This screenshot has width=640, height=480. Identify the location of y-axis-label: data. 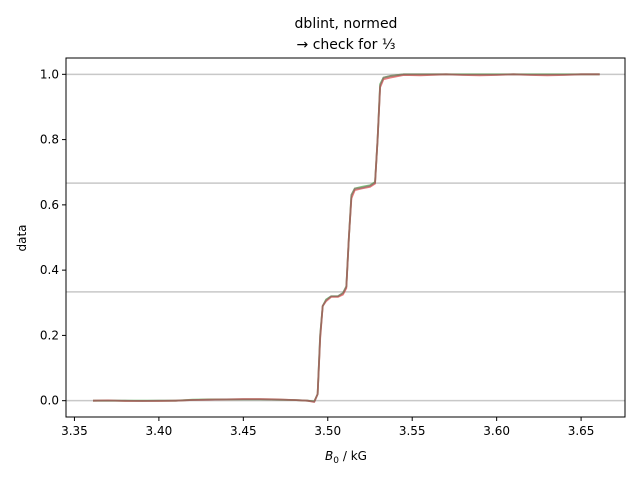
(22, 237).